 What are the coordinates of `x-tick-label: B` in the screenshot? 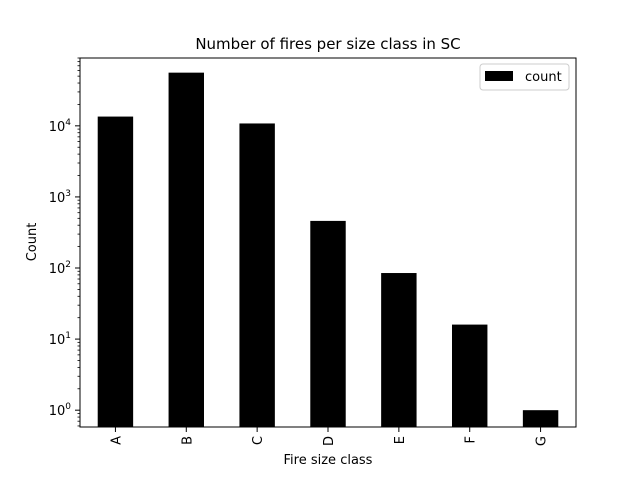 It's located at (187, 440).